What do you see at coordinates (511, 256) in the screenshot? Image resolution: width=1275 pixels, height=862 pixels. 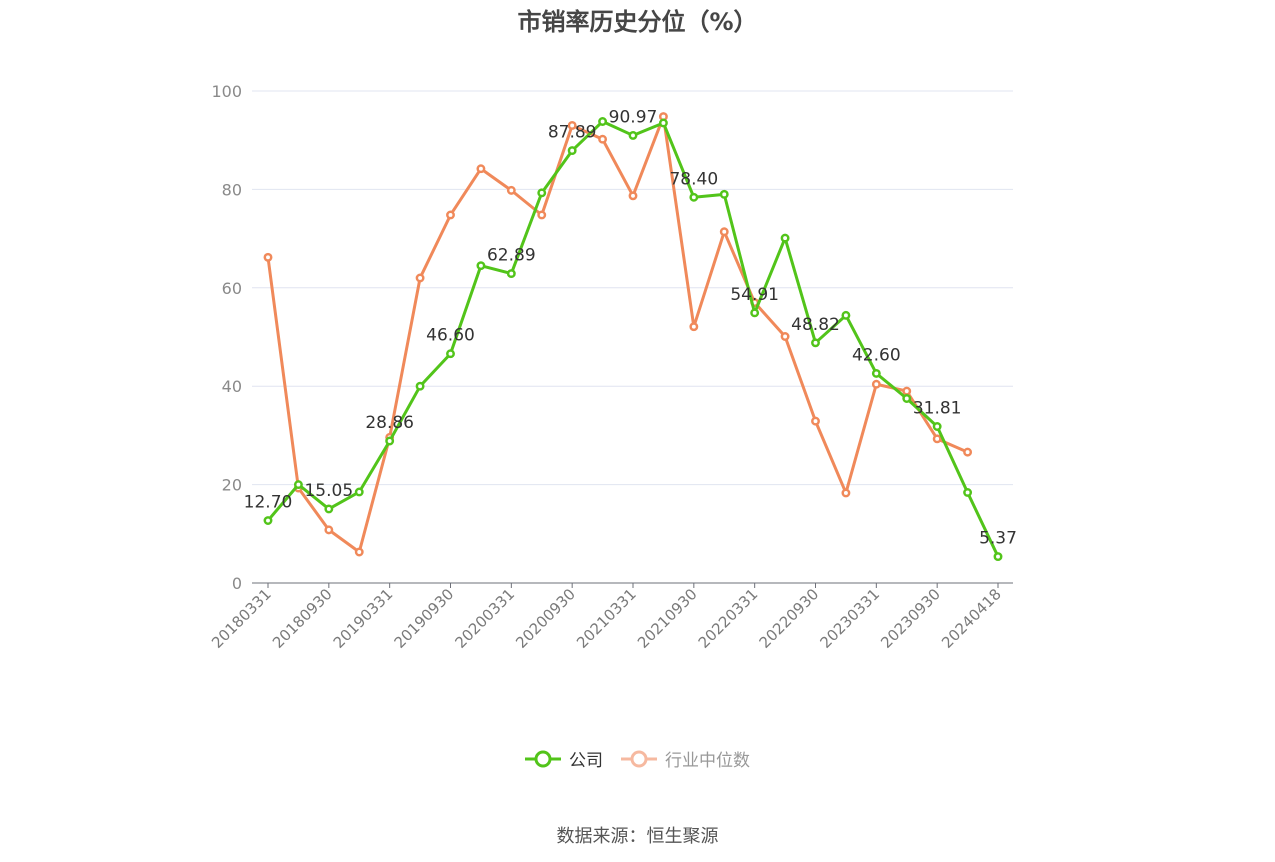 I see `data-label: 62.89` at bounding box center [511, 256].